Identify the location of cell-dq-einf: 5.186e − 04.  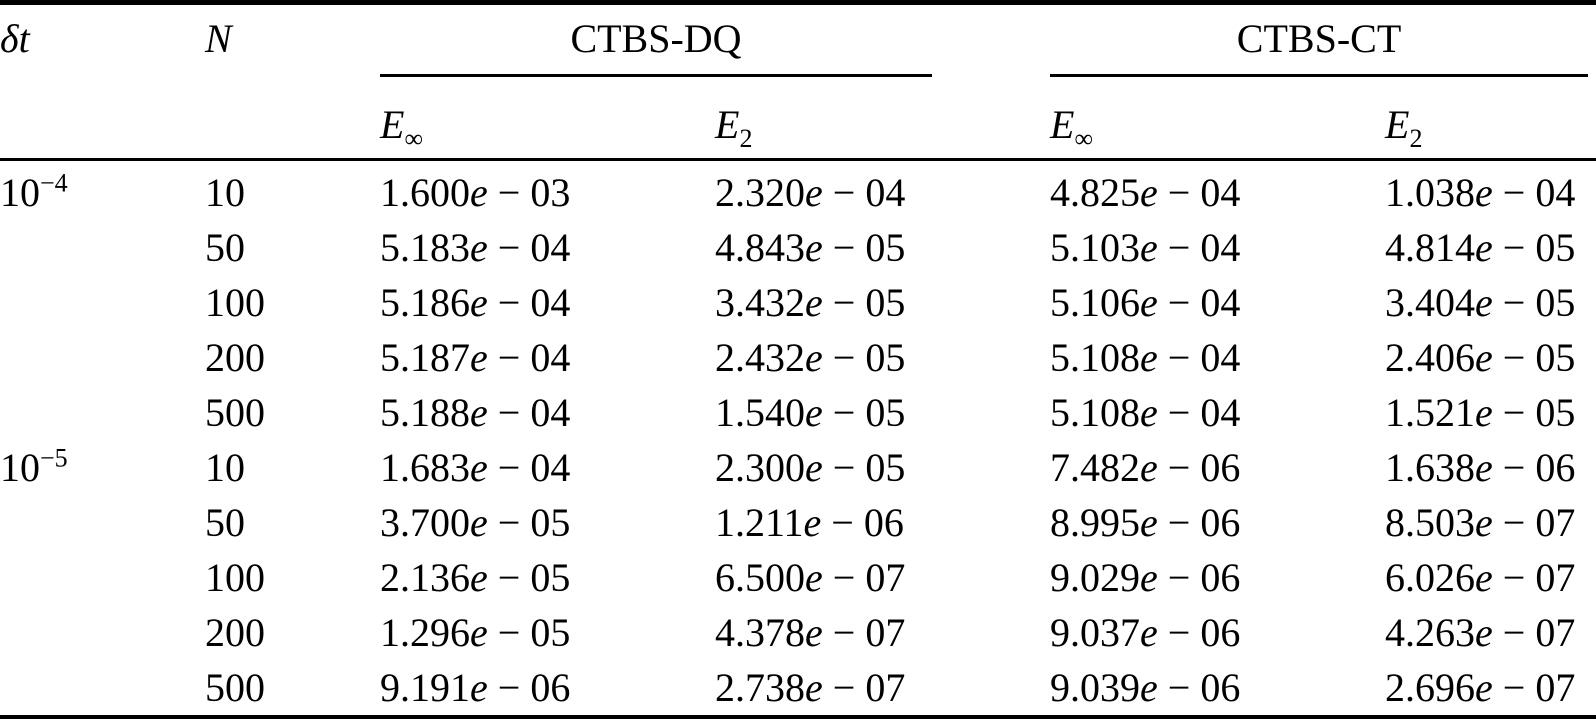
(475, 302).